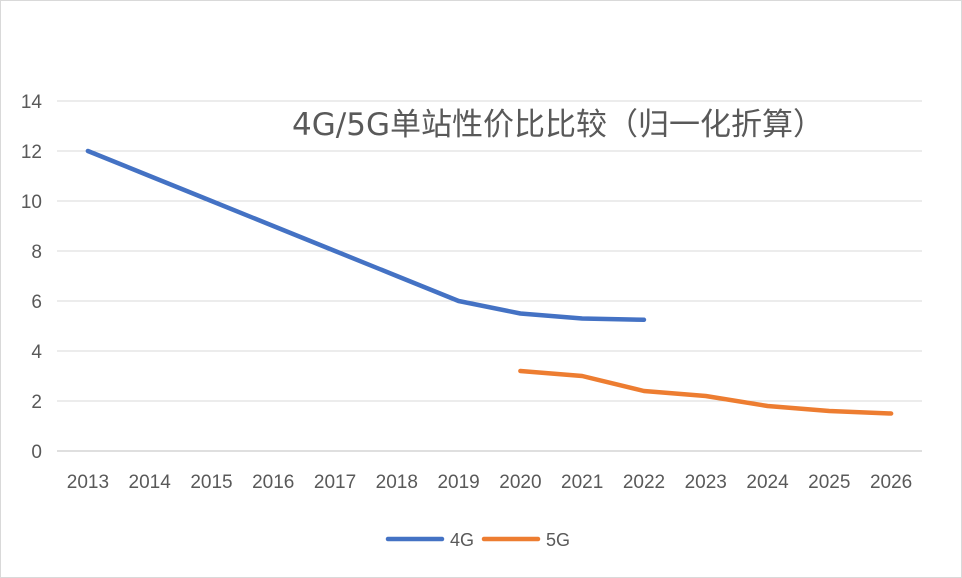 The height and width of the screenshot is (578, 962). I want to click on x-tick-label: 2019, so click(458, 482).